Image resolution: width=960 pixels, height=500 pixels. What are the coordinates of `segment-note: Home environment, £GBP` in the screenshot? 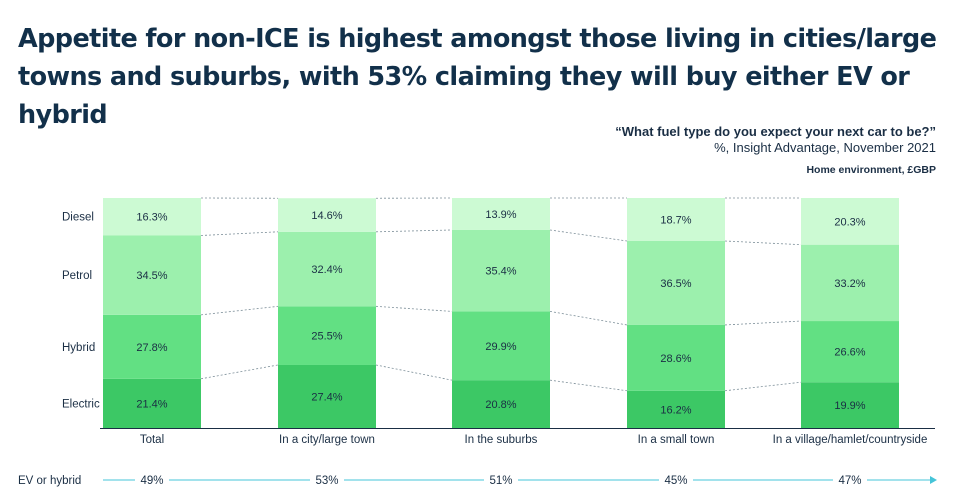 It's located at (871, 170).